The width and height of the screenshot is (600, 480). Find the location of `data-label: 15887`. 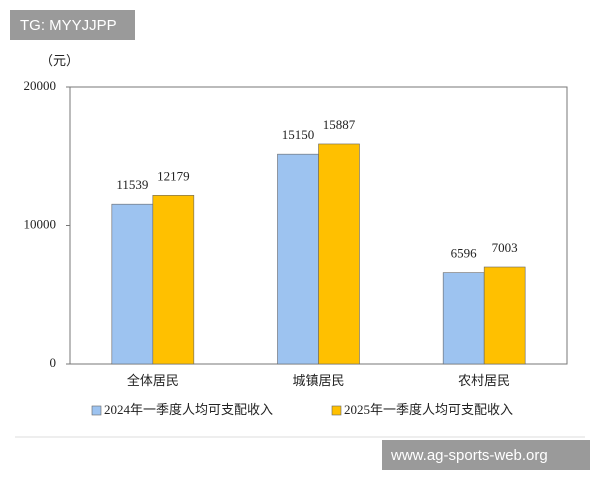

data-label: 15887 is located at coordinates (339, 124).